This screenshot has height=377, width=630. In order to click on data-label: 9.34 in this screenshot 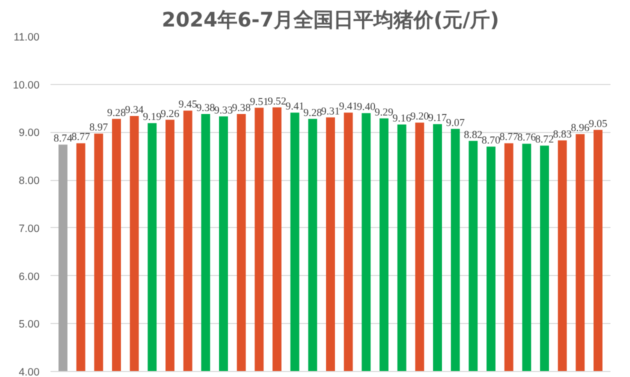, I will do `click(134, 110)`.